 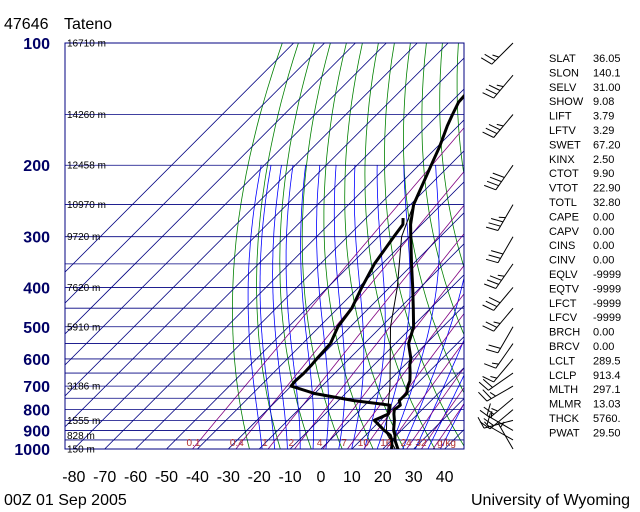 I want to click on height-label: 7620 m, so click(x=83, y=288).